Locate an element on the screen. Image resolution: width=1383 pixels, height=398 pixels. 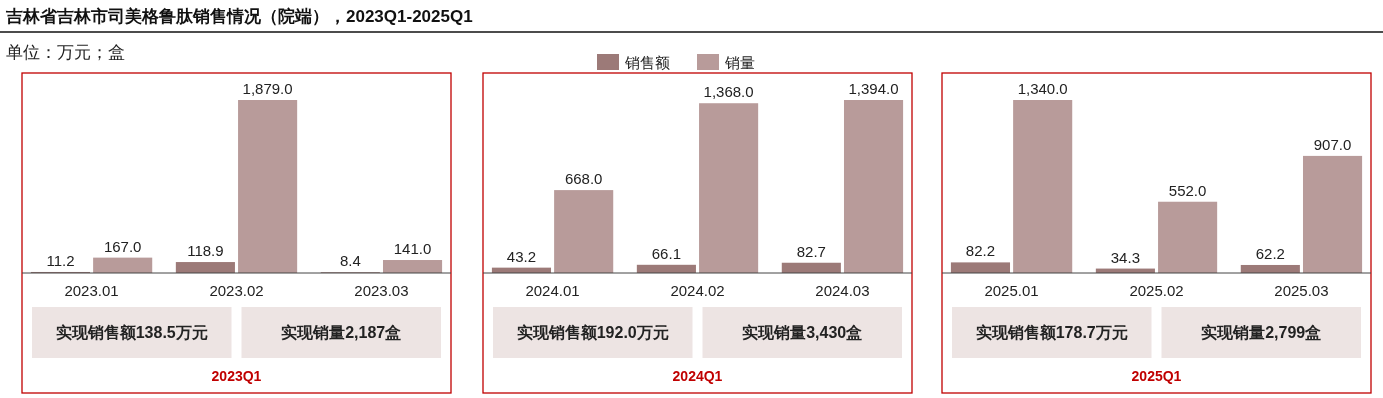
data-label: 66.1 is located at coordinates (666, 253).